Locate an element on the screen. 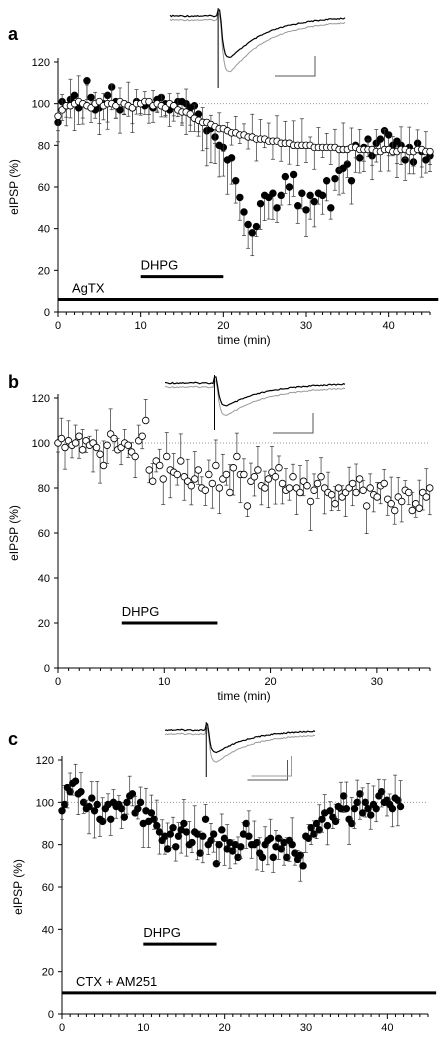  series-filled is located at coordinates (231, 822).